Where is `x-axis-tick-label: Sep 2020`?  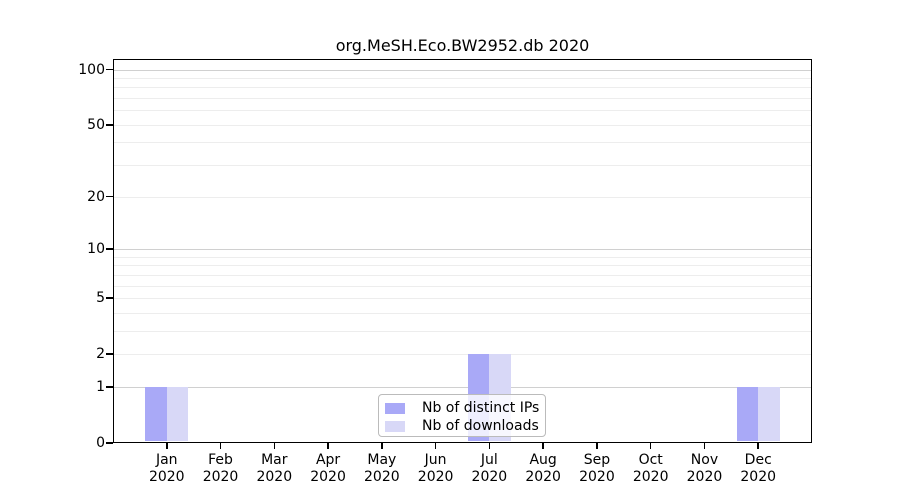 x-axis-tick-label: Sep 2020 is located at coordinates (597, 468).